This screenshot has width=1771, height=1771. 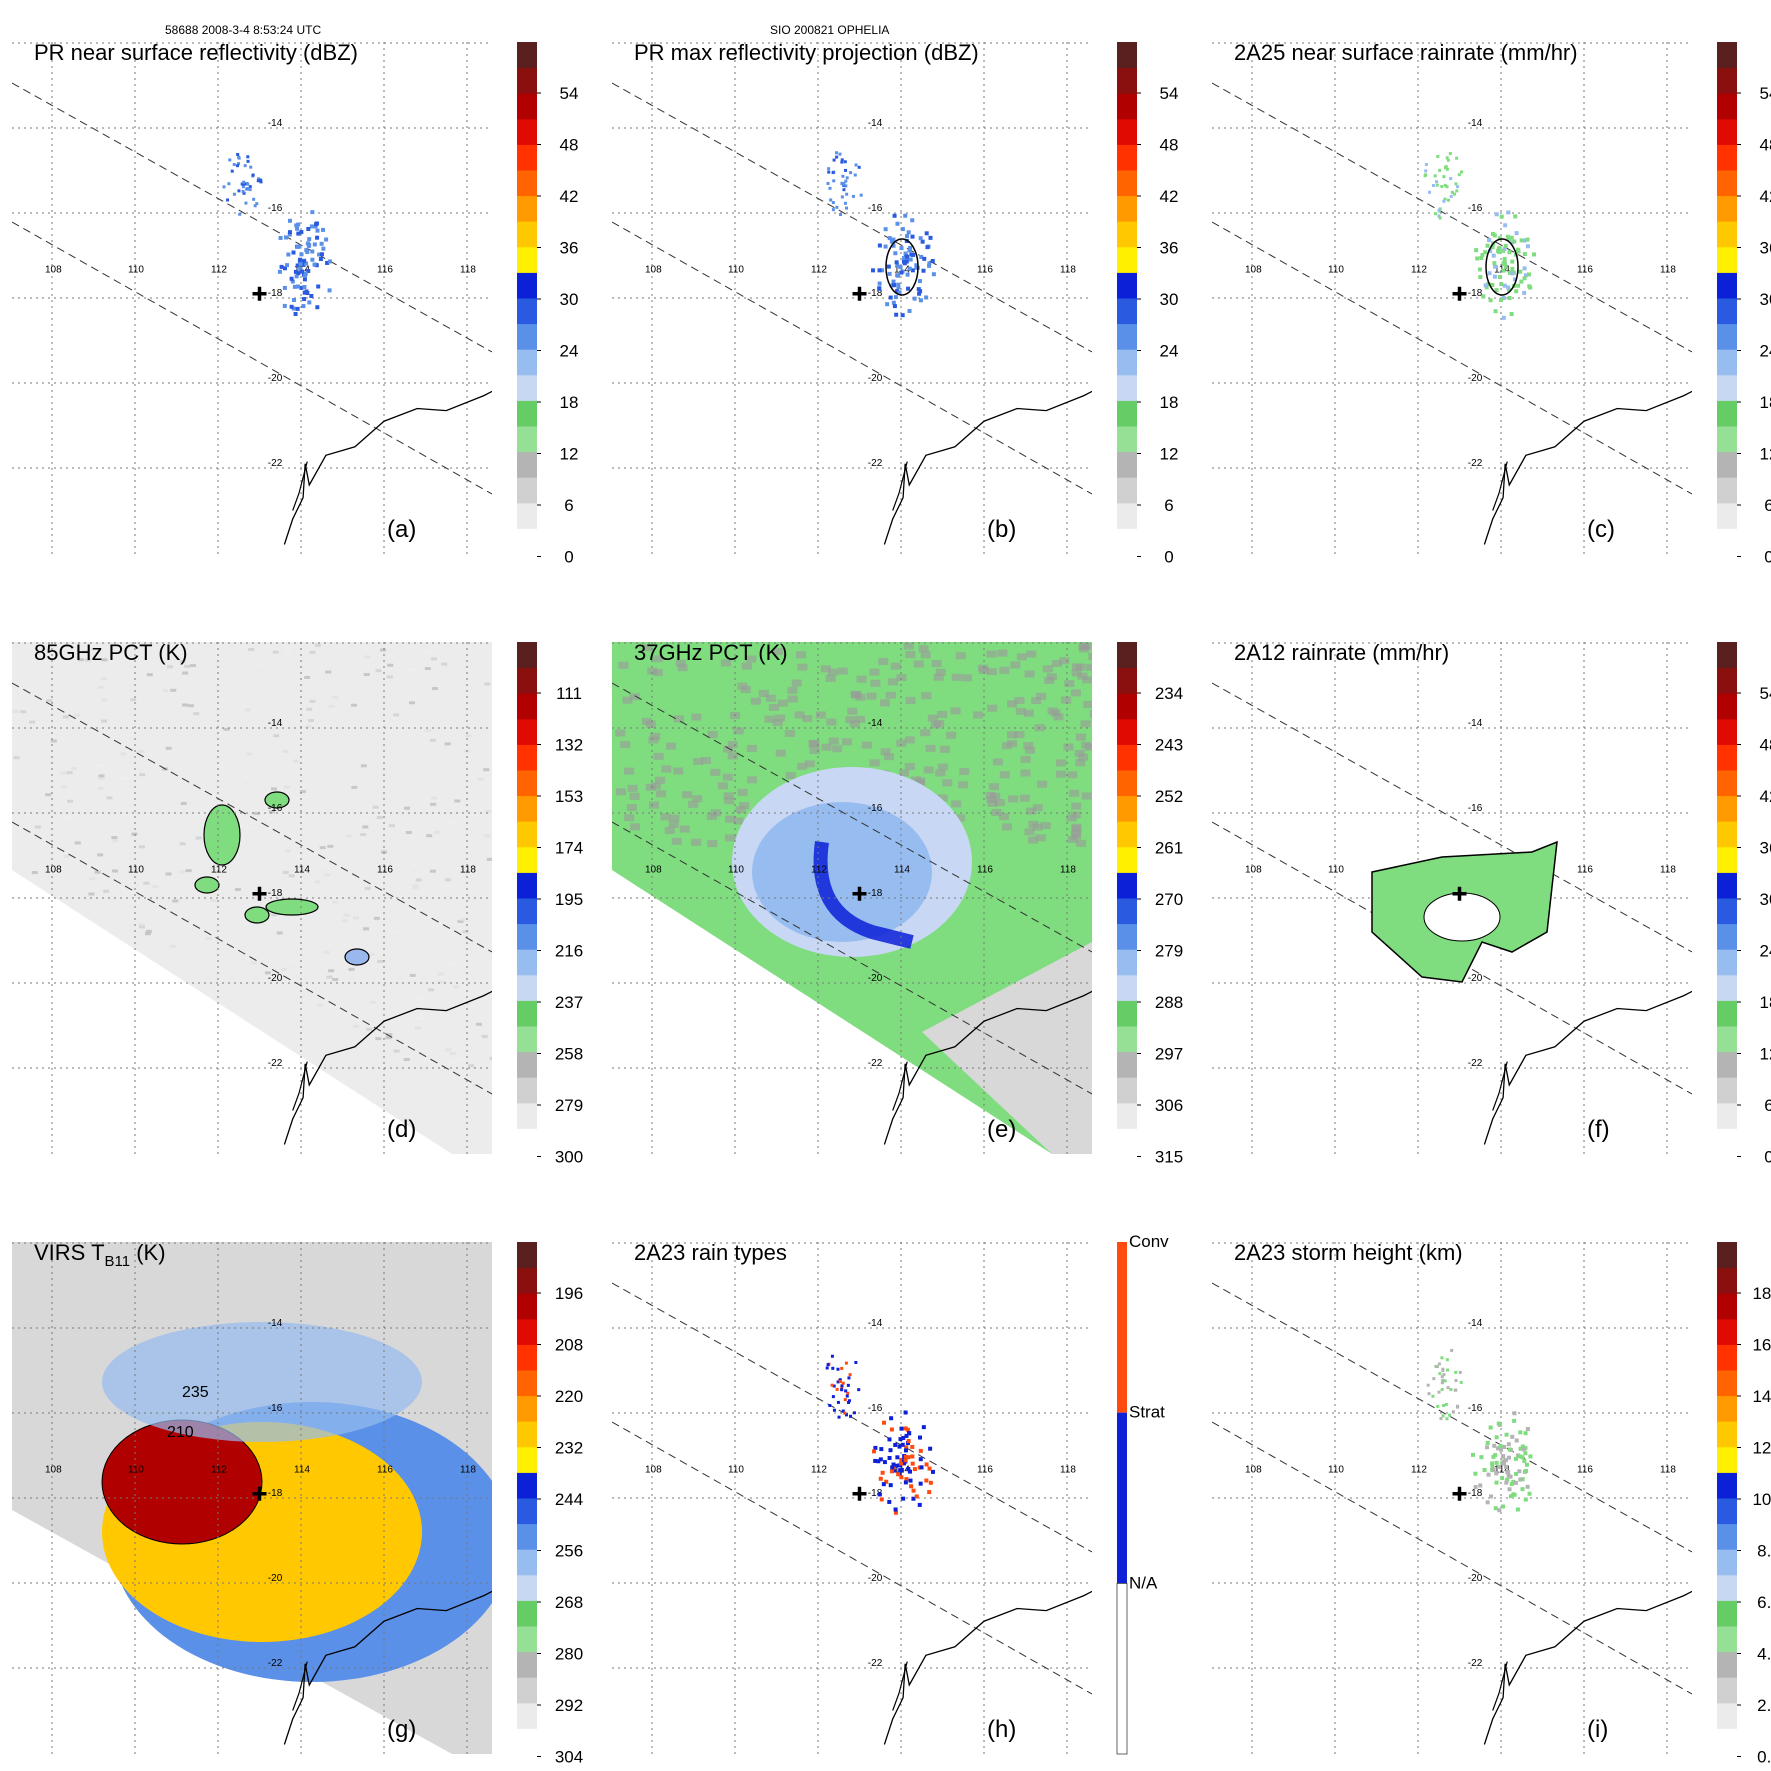 I want to click on panel-e-title: 37GHz PCT (K), so click(x=711, y=652).